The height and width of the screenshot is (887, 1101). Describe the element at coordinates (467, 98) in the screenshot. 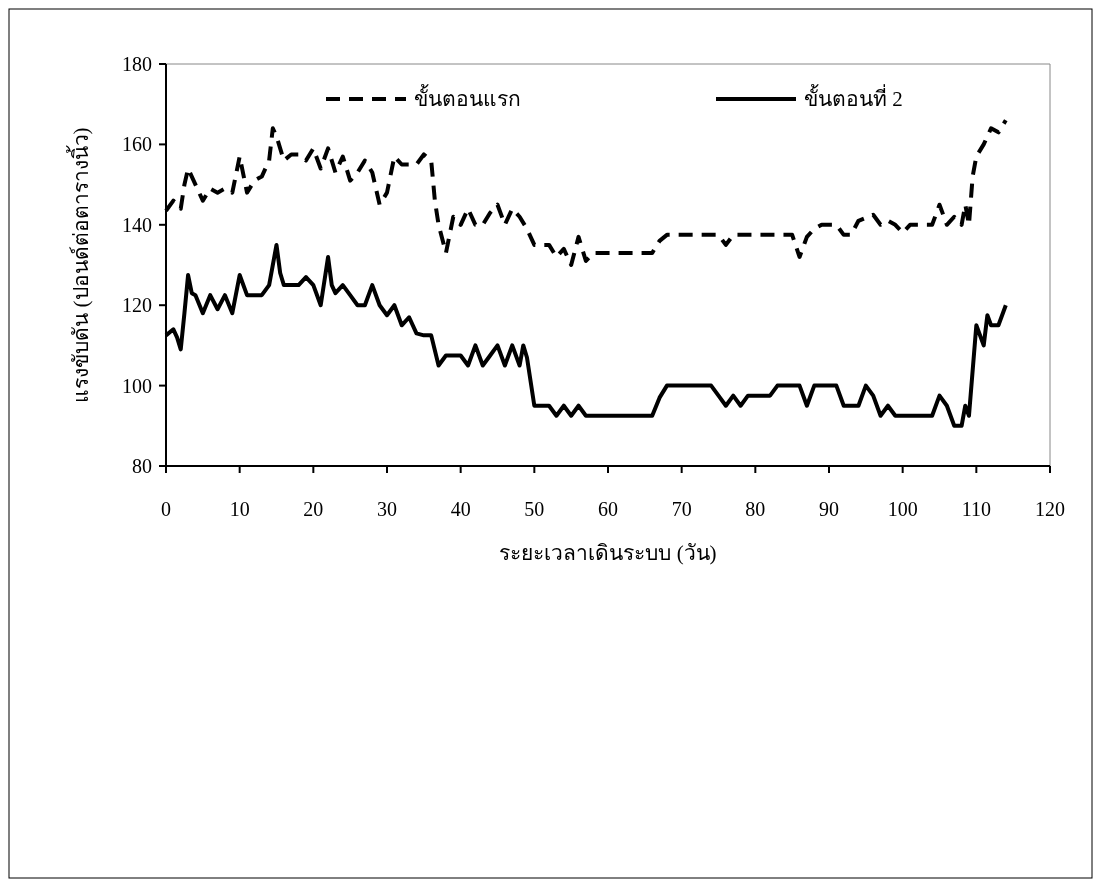

I see `legend-label: ขั้นตอนแรก` at that location.